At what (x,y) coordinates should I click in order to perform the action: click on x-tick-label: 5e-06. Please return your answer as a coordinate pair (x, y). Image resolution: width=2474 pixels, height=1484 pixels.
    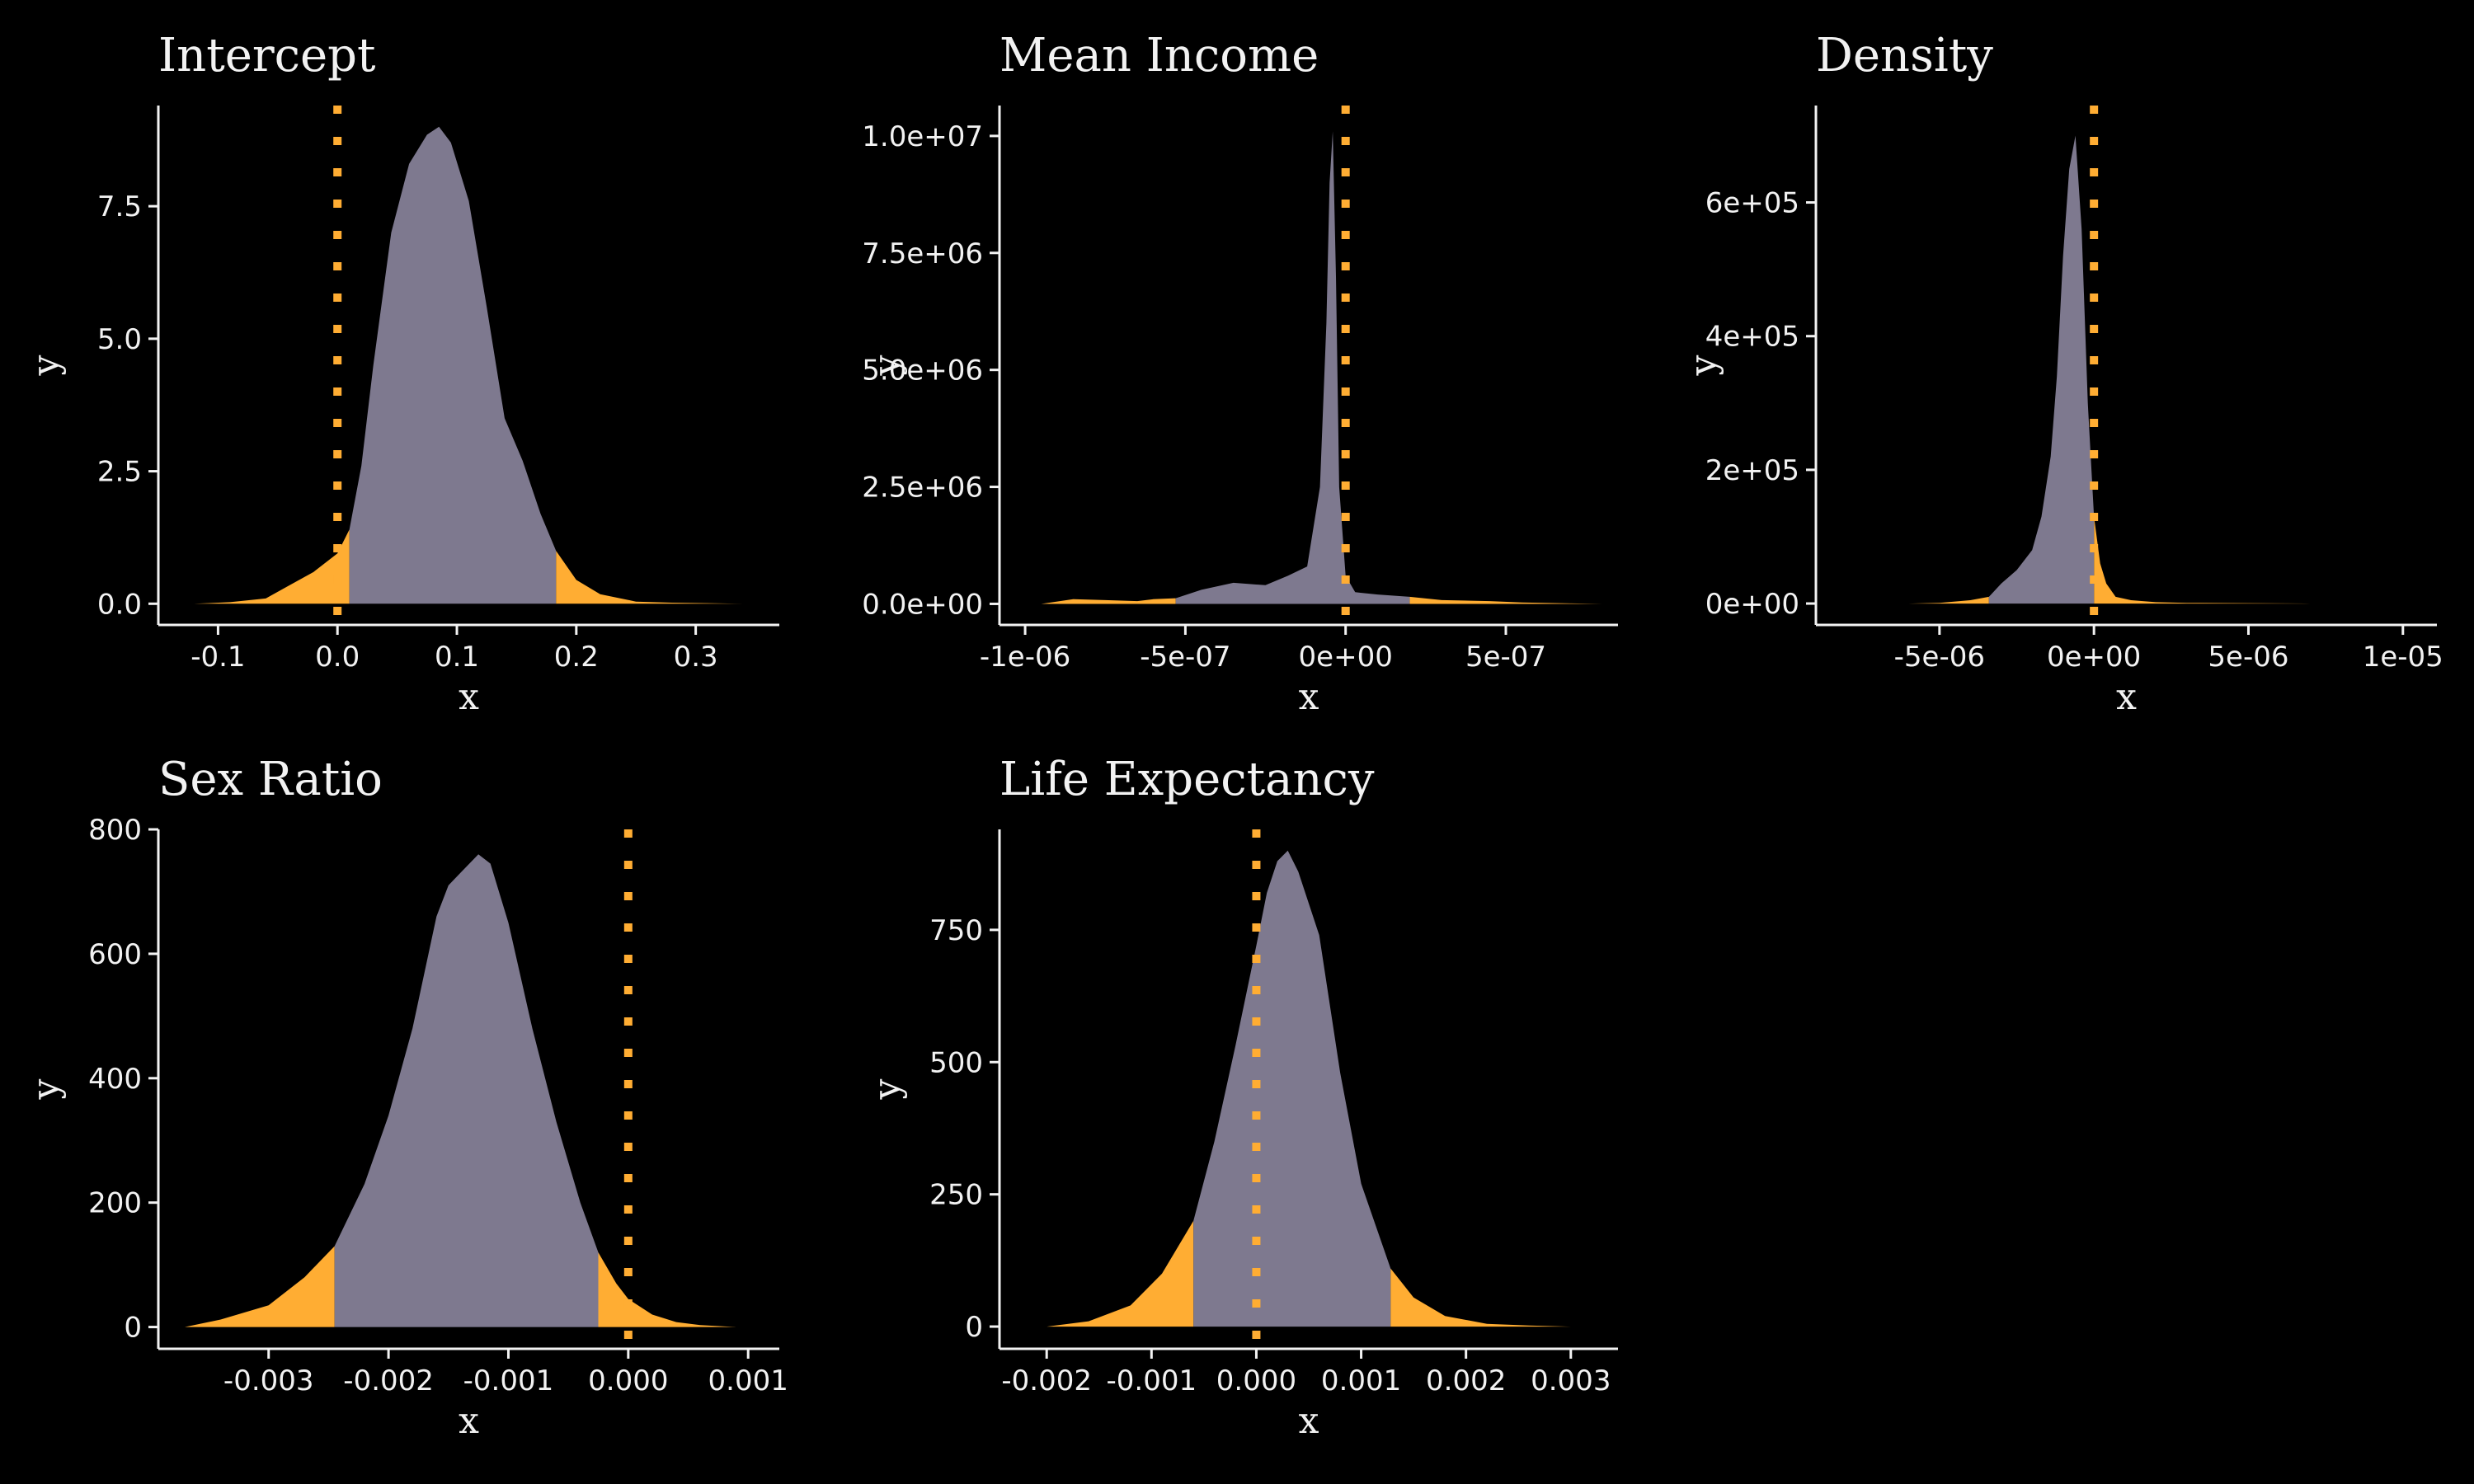
    Looking at the image, I should click on (2248, 657).